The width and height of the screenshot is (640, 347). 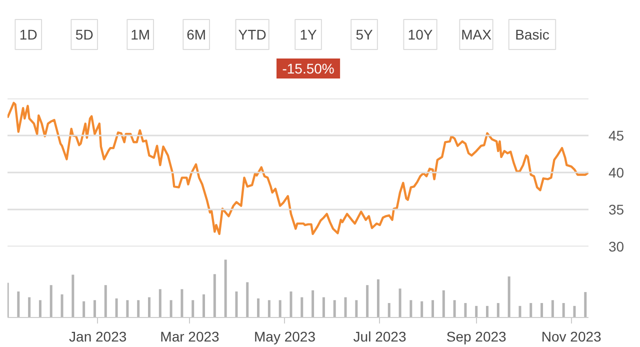 What do you see at coordinates (365, 34) in the screenshot?
I see `text: 5Y` at bounding box center [365, 34].